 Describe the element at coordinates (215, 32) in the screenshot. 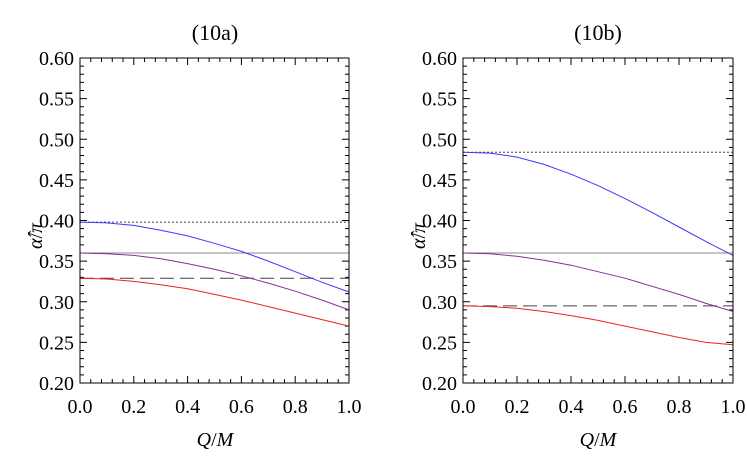

I see `panel-title: (10a)` at that location.